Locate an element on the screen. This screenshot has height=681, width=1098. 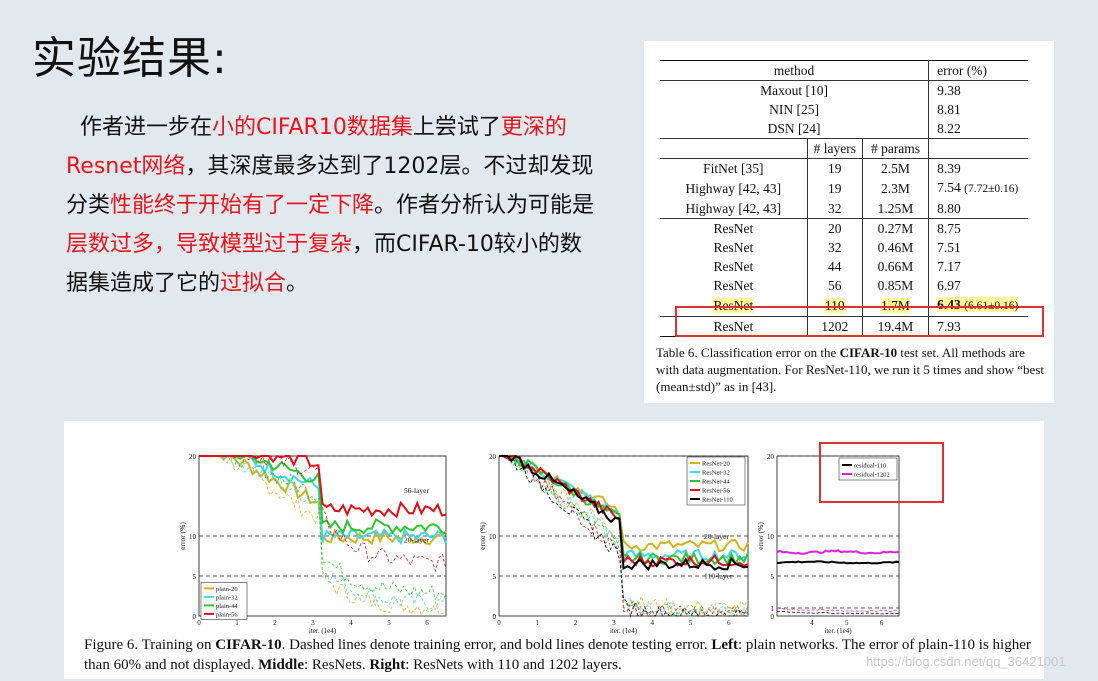
paragraph-text: 。 is located at coordinates (297, 283).